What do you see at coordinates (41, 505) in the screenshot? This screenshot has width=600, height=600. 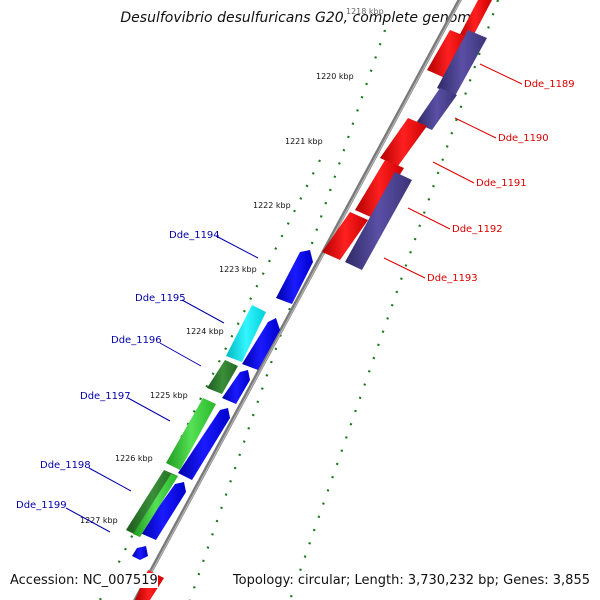 I see `gene-label-dde-1199: Dde_1199` at bounding box center [41, 505].